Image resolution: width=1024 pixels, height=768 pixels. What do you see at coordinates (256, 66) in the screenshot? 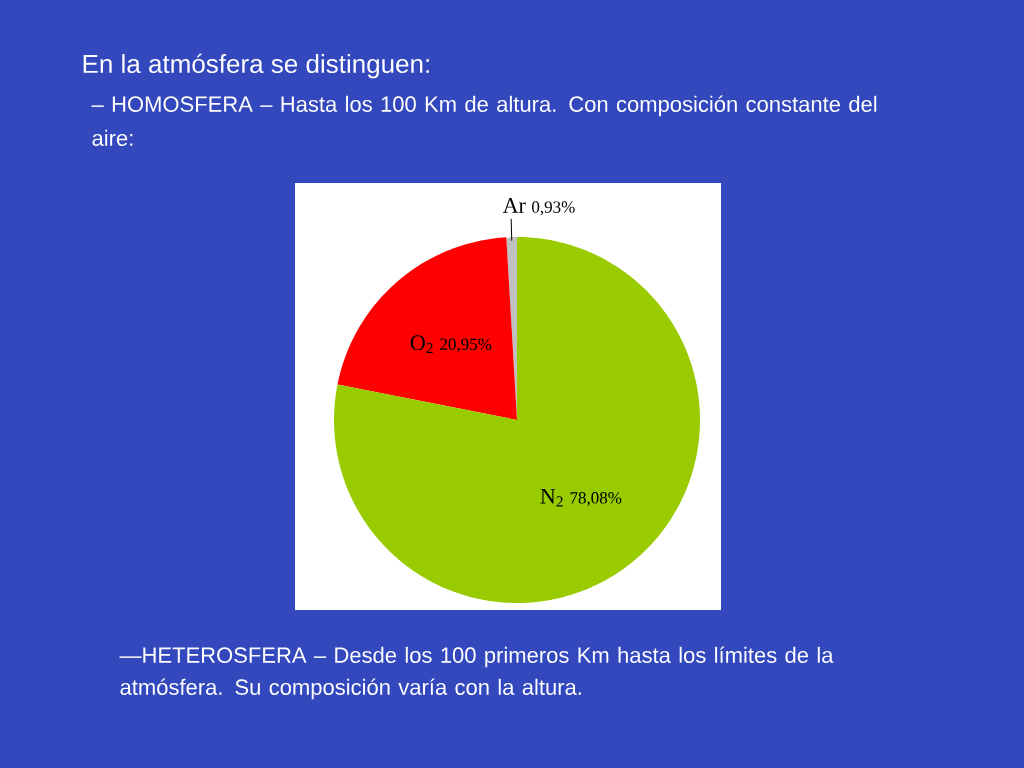
I see `chart-title: En la atmósfera se distinguen:` at bounding box center [256, 66].